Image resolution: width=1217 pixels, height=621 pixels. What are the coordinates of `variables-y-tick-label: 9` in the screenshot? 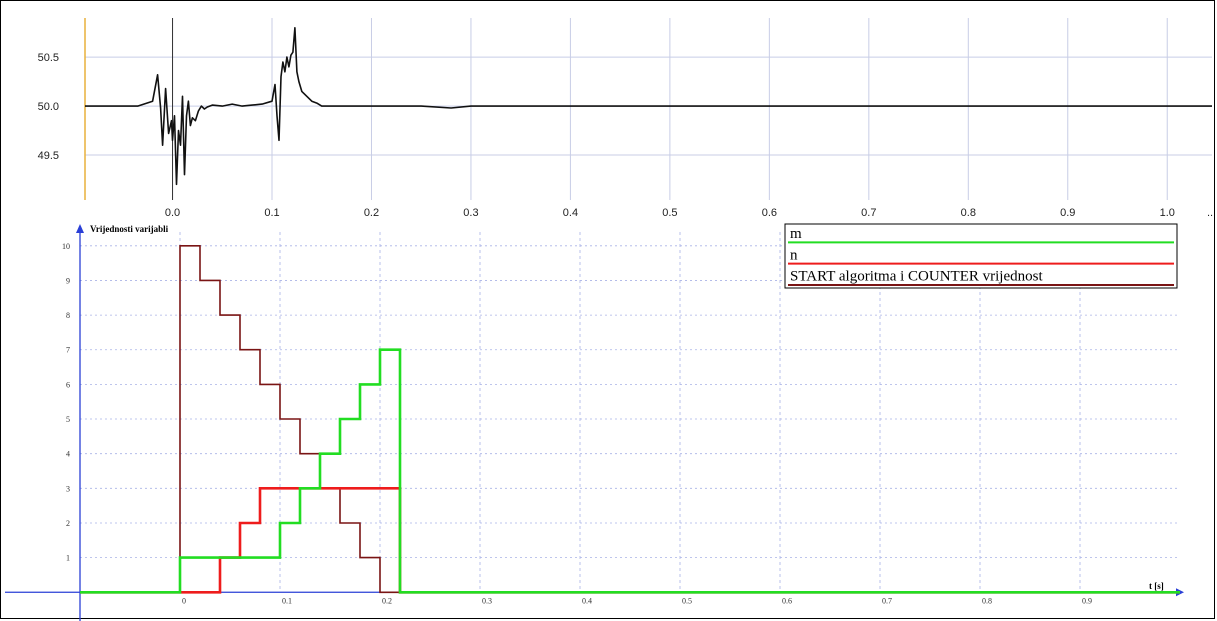 It's located at (68, 280).